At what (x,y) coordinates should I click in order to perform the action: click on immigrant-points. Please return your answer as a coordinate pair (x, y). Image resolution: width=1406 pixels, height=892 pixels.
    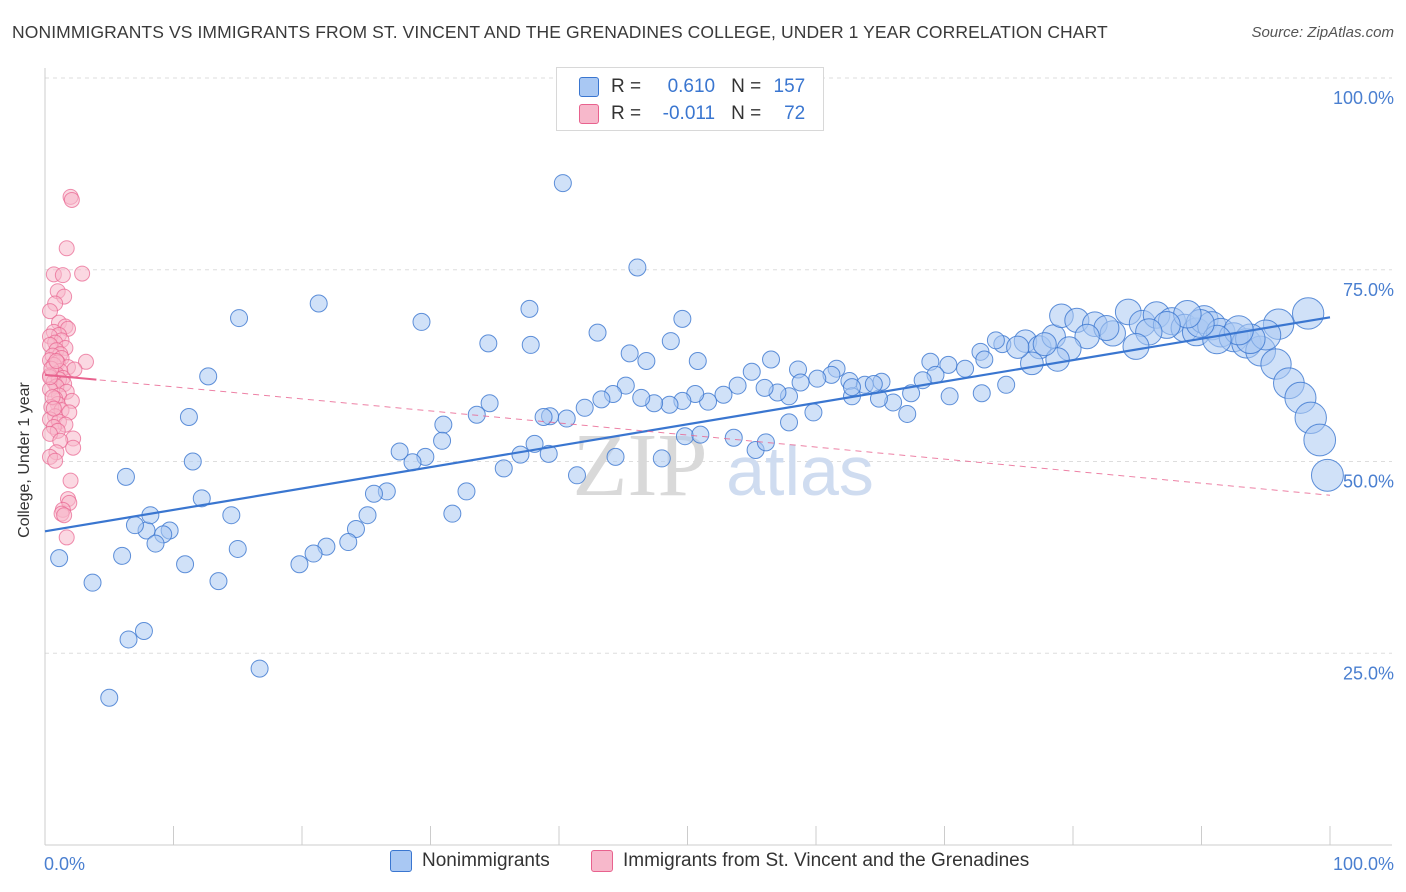
    Looking at the image, I should click on (68, 367).